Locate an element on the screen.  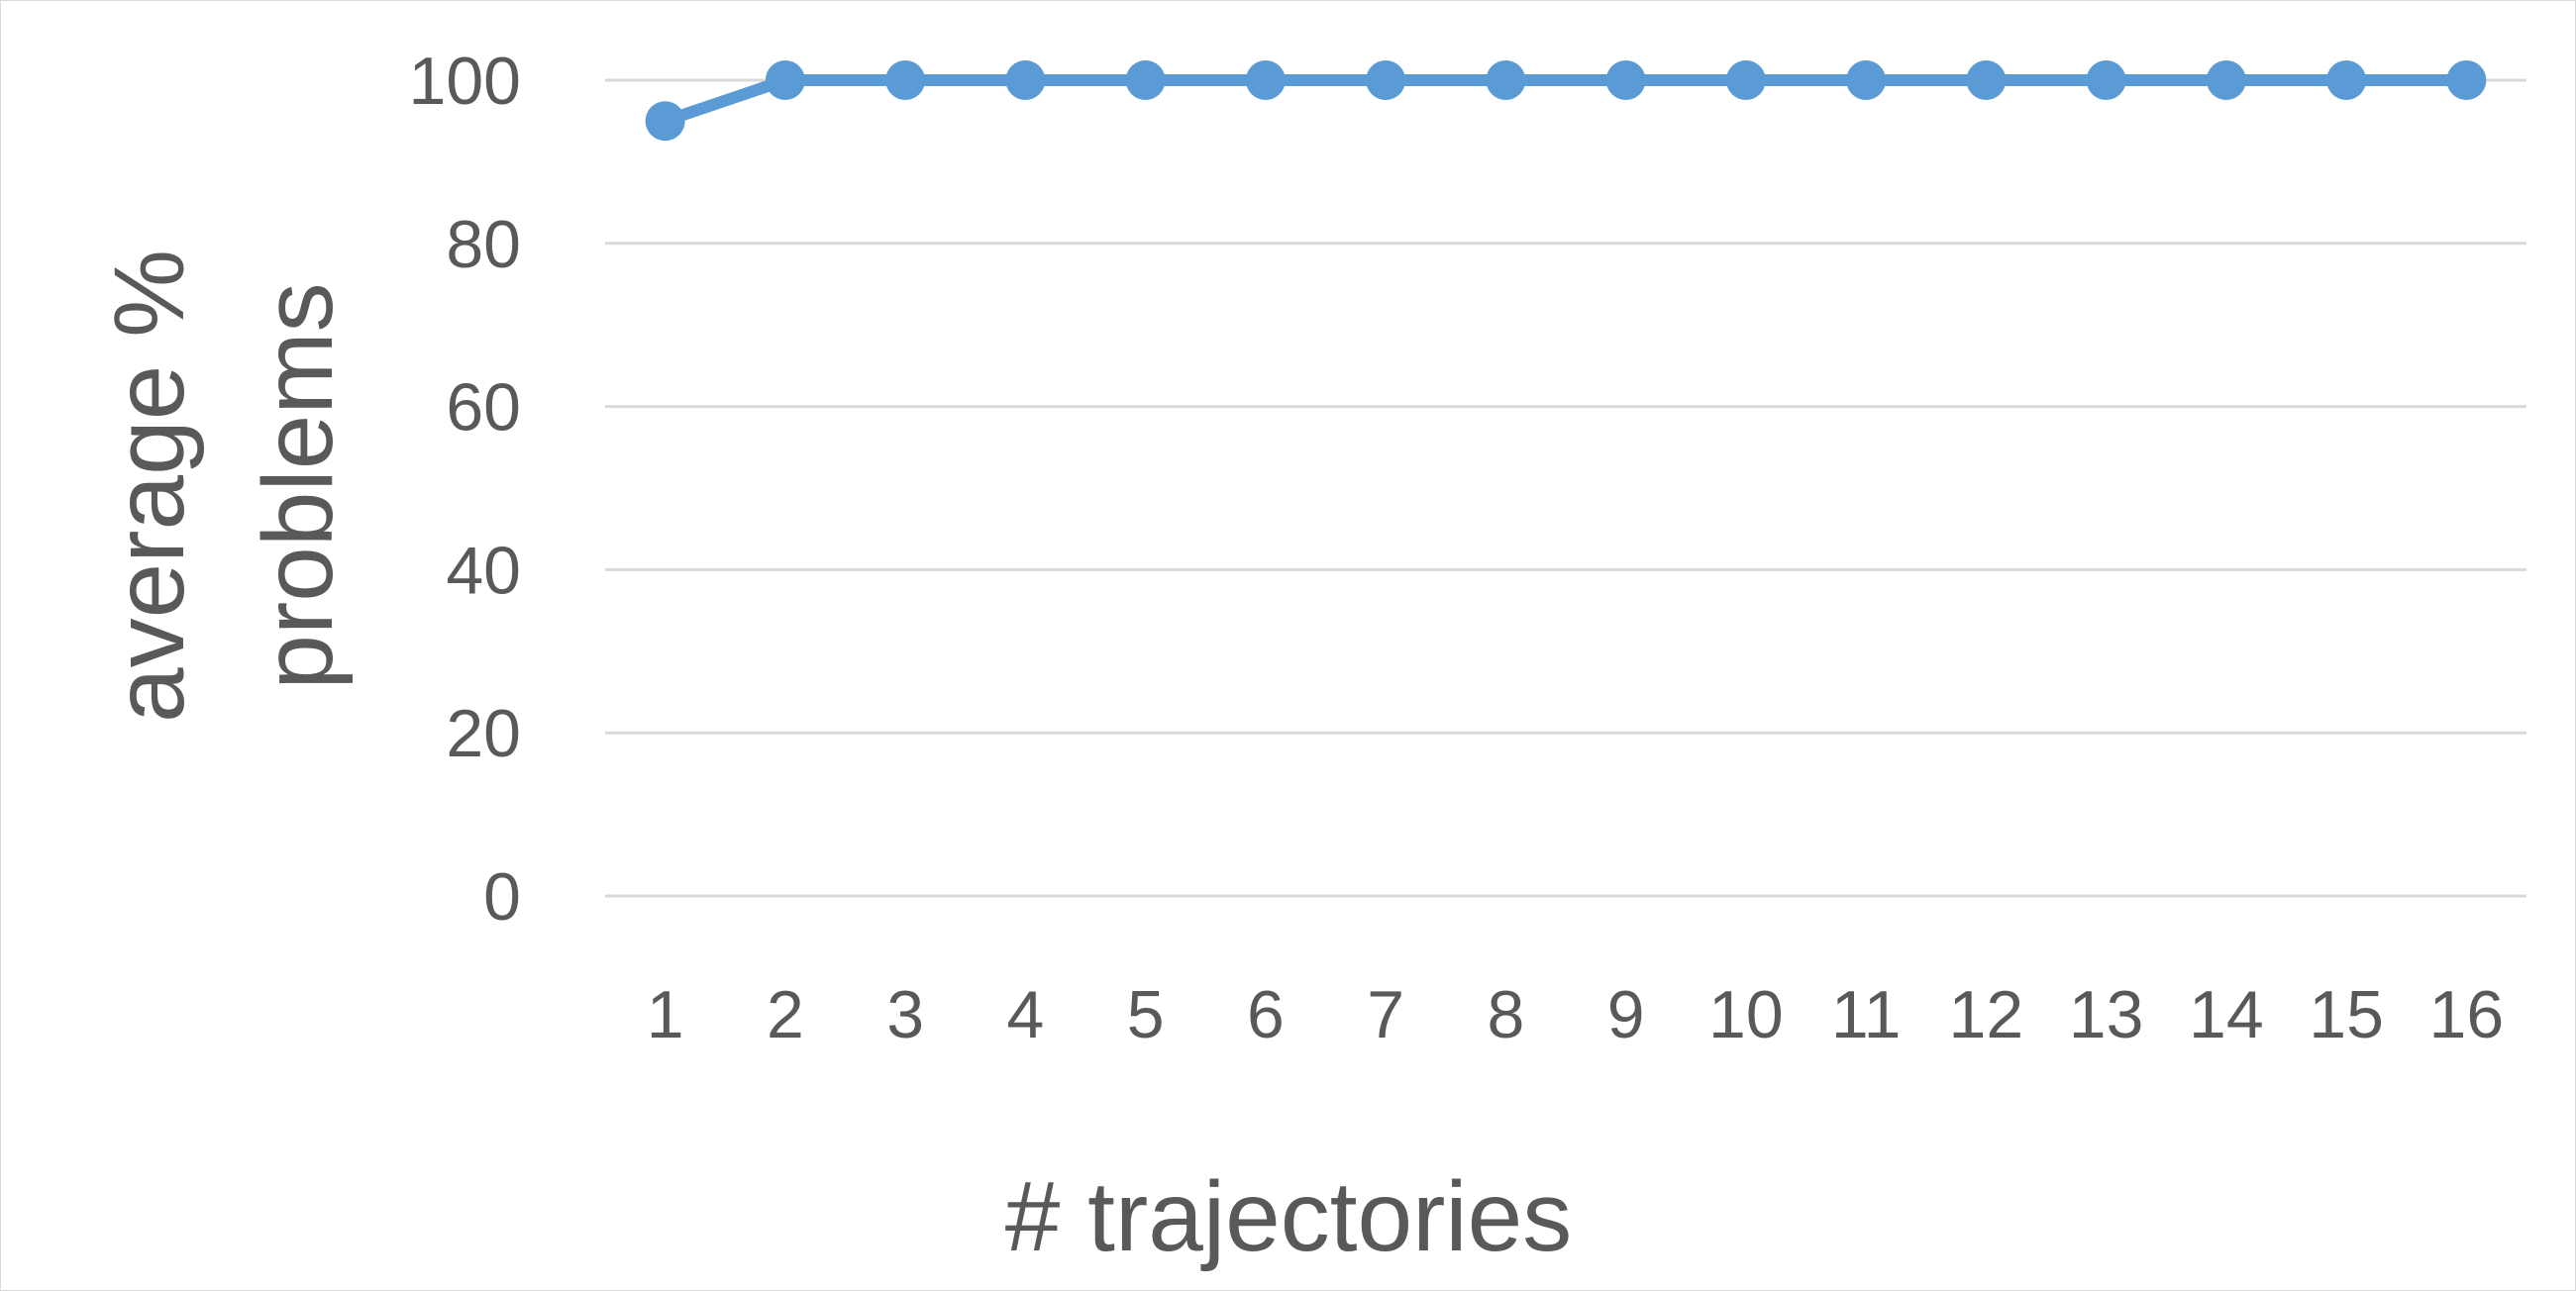
x-tick-label: 12 is located at coordinates (1986, 1014).